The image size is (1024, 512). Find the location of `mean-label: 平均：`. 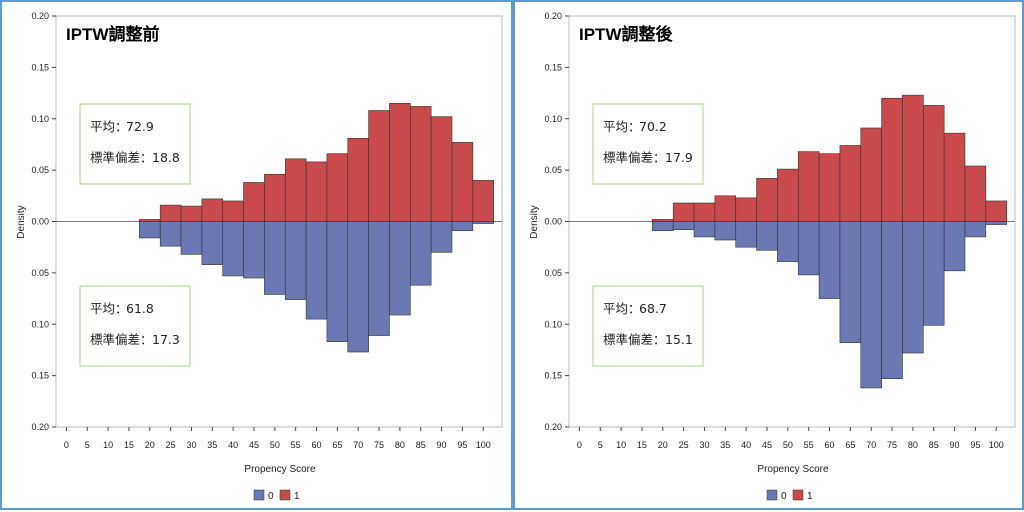

mean-label: 平均： is located at coordinates (622, 126).